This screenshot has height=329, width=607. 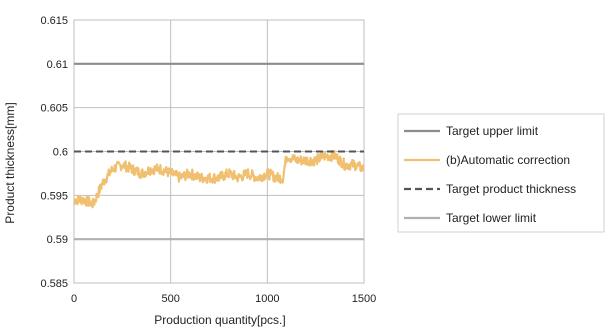 What do you see at coordinates (60, 153) in the screenshot?
I see `y-tick-label: 0.6` at bounding box center [60, 153].